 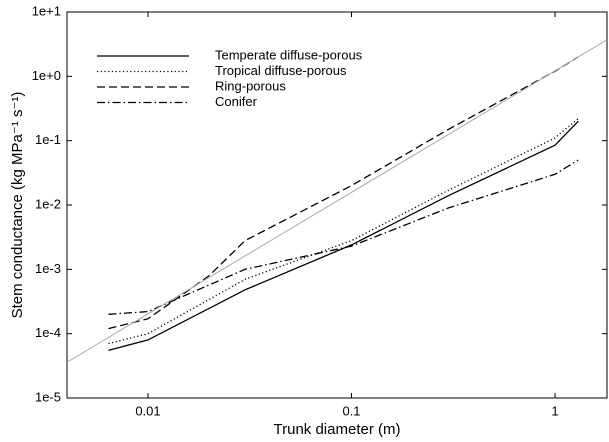 I want to click on legend-label: Conifer, so click(x=236, y=101).